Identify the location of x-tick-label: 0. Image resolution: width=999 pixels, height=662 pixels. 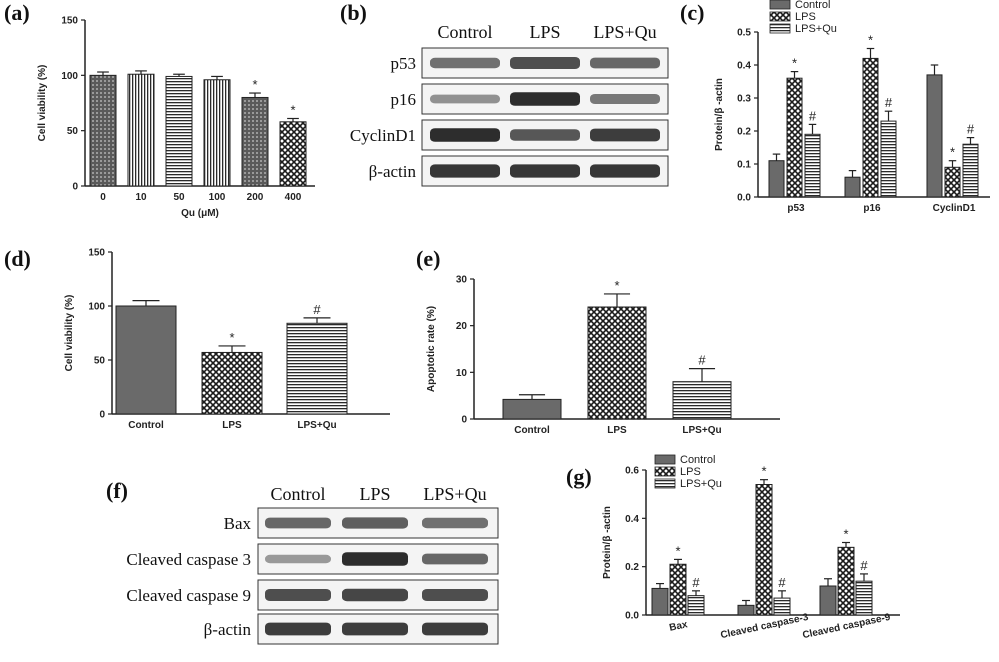
(103, 197).